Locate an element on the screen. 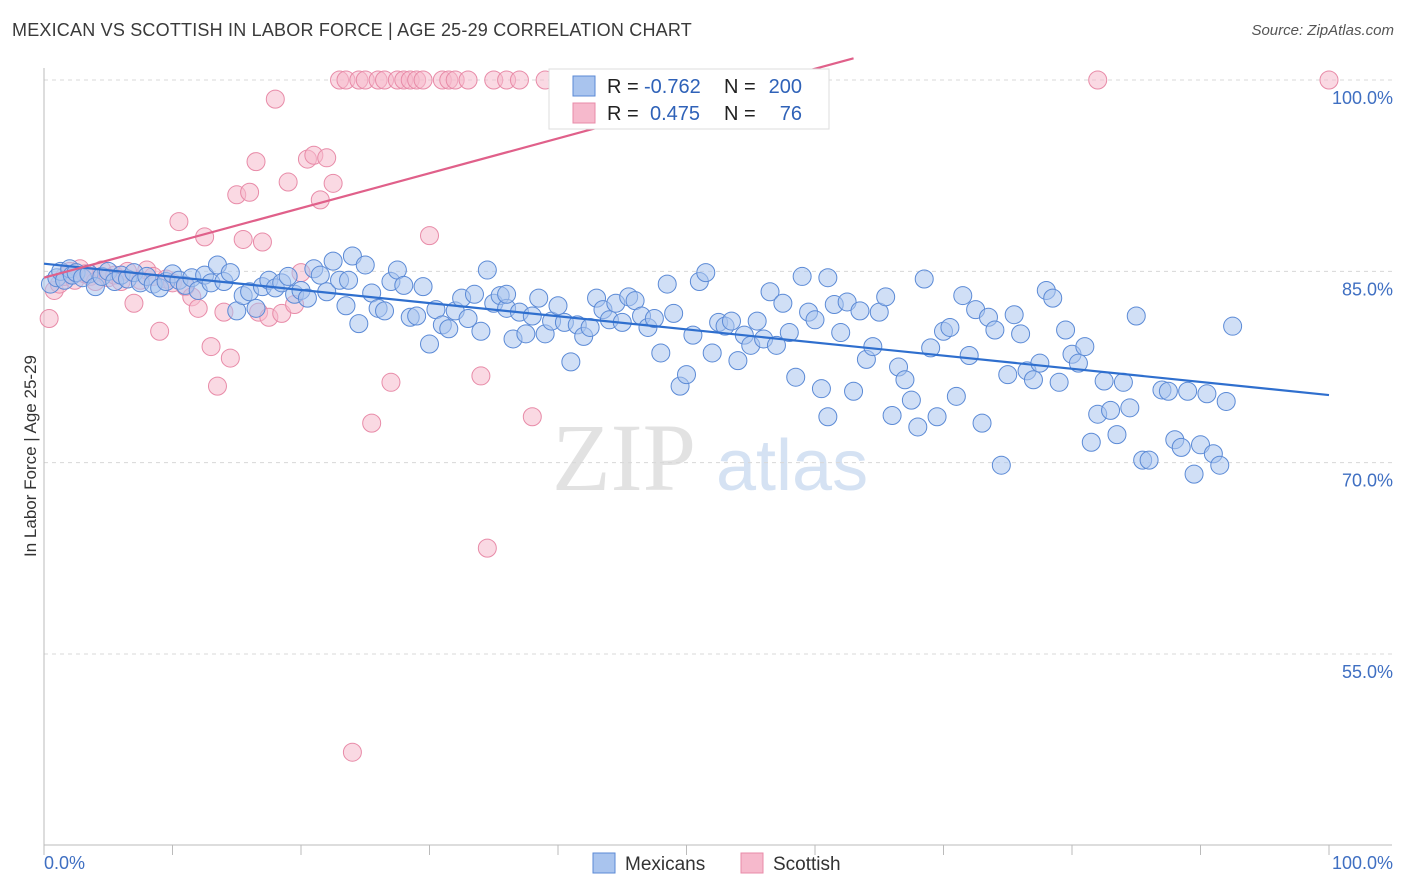 Image resolution: width=1406 pixels, height=892 pixels. legend-swatch-mexicans is located at coordinates (584, 86).